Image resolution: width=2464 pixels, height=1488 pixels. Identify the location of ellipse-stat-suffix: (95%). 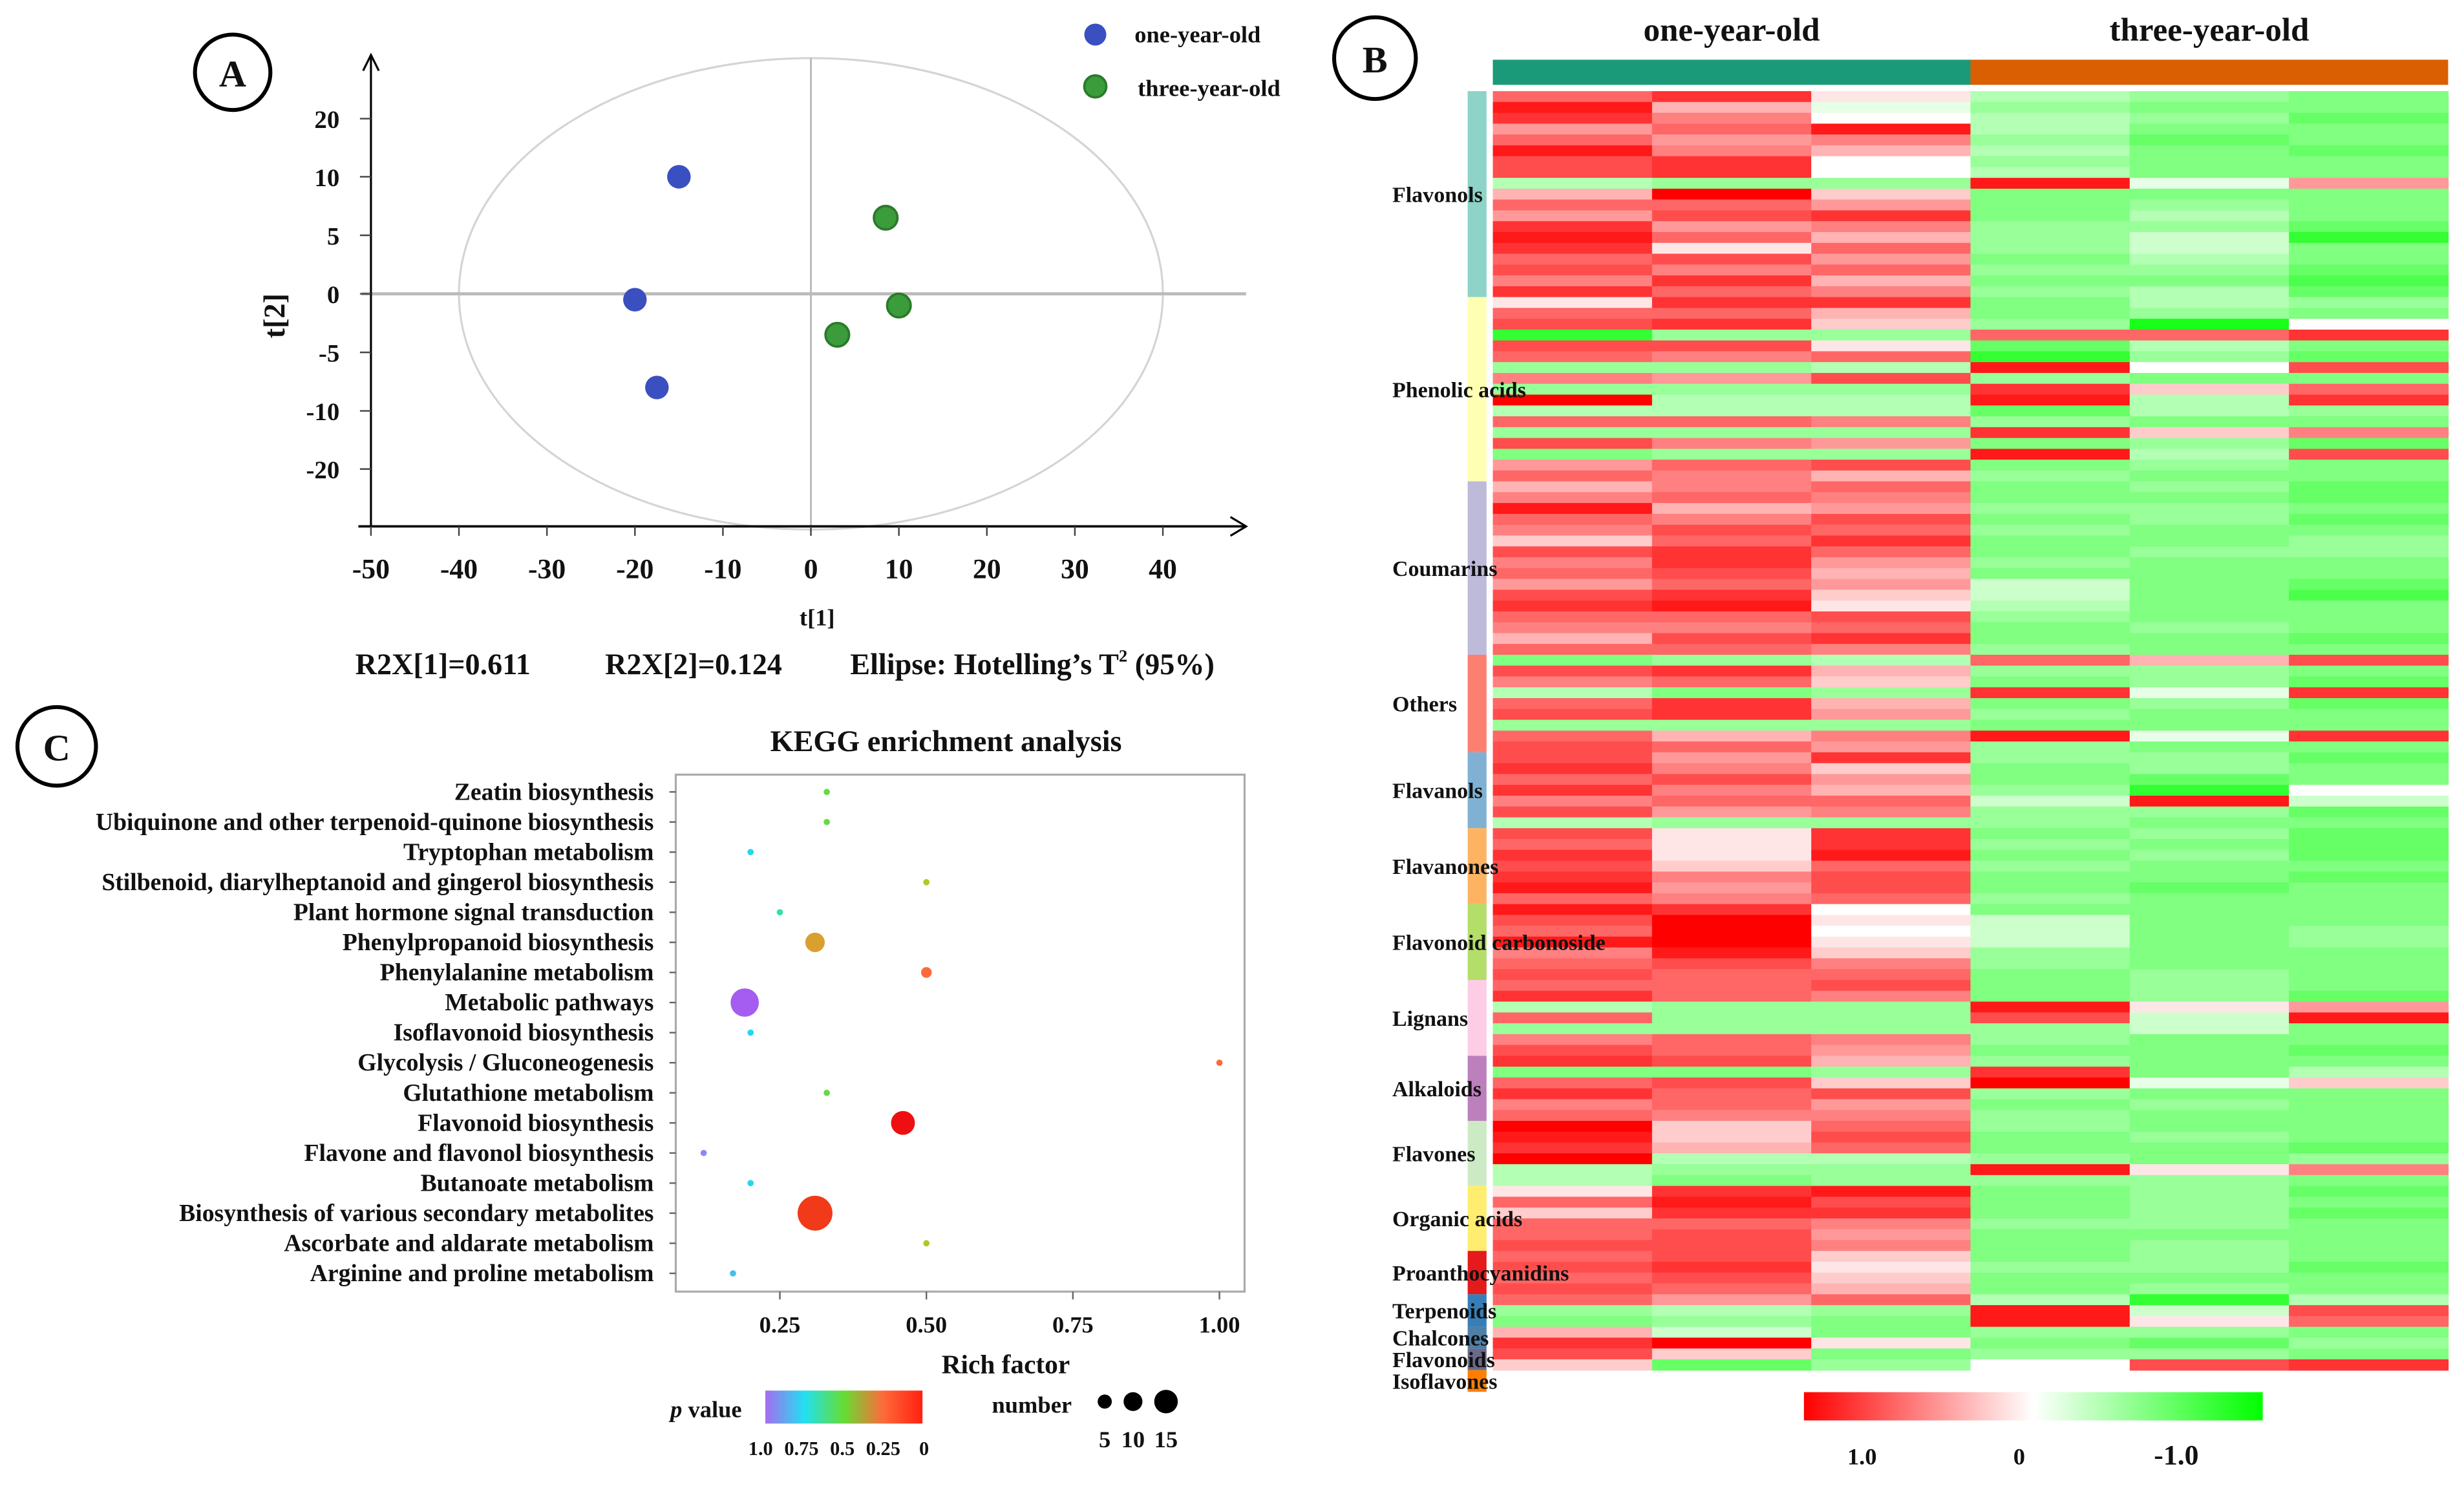
(1171, 664).